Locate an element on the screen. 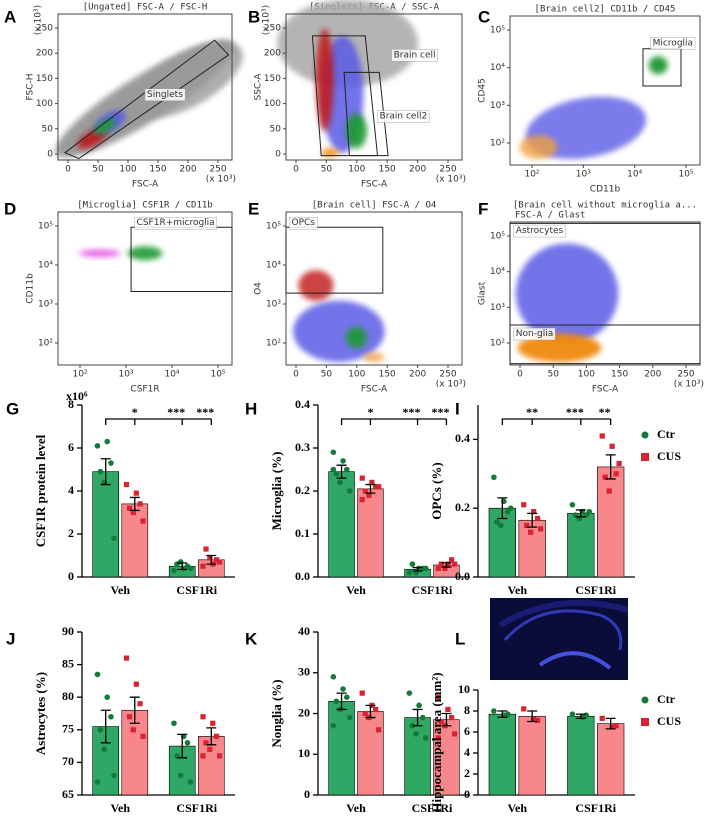 This screenshot has width=708, height=816. x-axis-label: CSF1R is located at coordinates (144, 390).